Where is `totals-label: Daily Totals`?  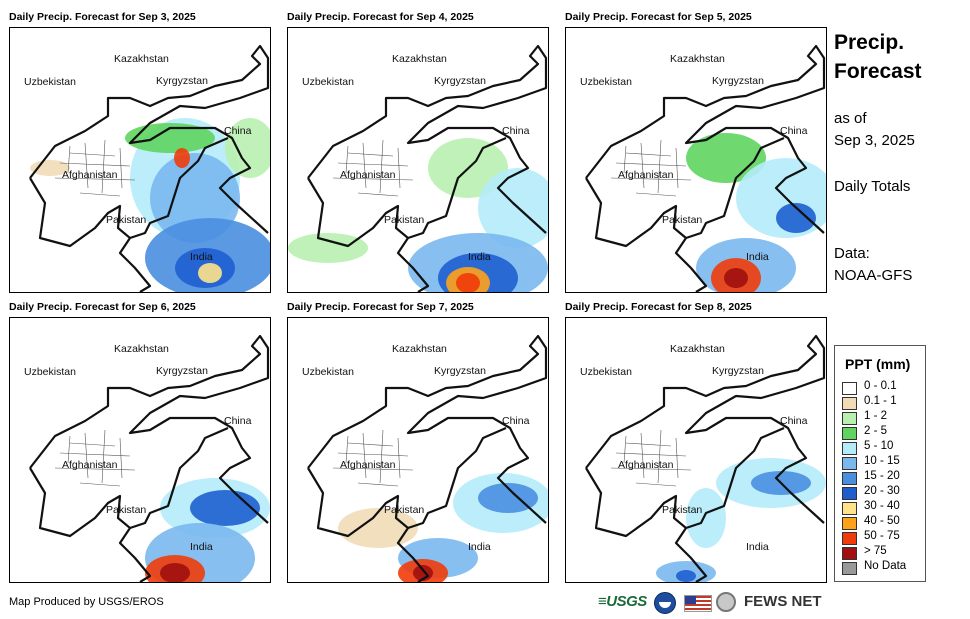 totals-label: Daily Totals is located at coordinates (872, 186).